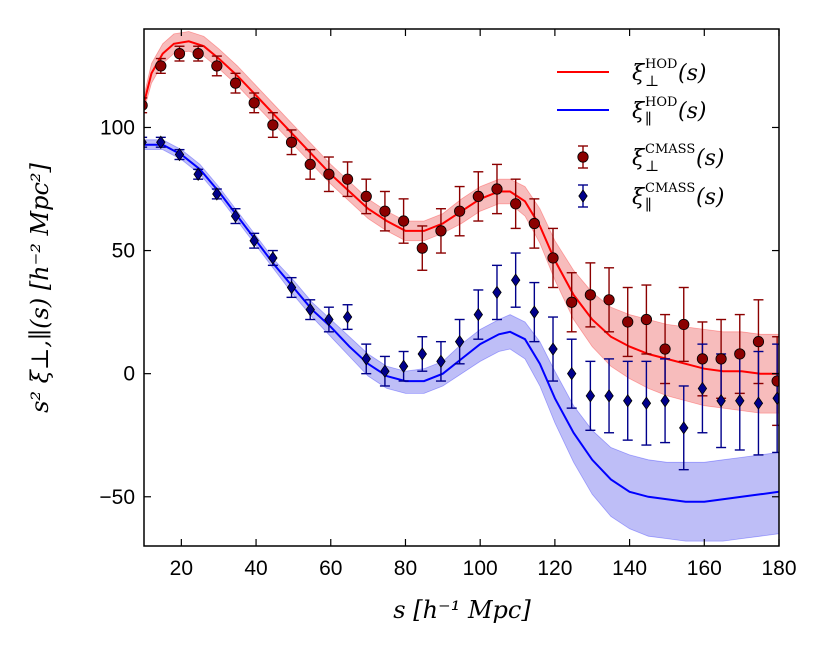 The image size is (830, 668). I want to click on y-tick-labels: −50 0 50 100, so click(117, 312).